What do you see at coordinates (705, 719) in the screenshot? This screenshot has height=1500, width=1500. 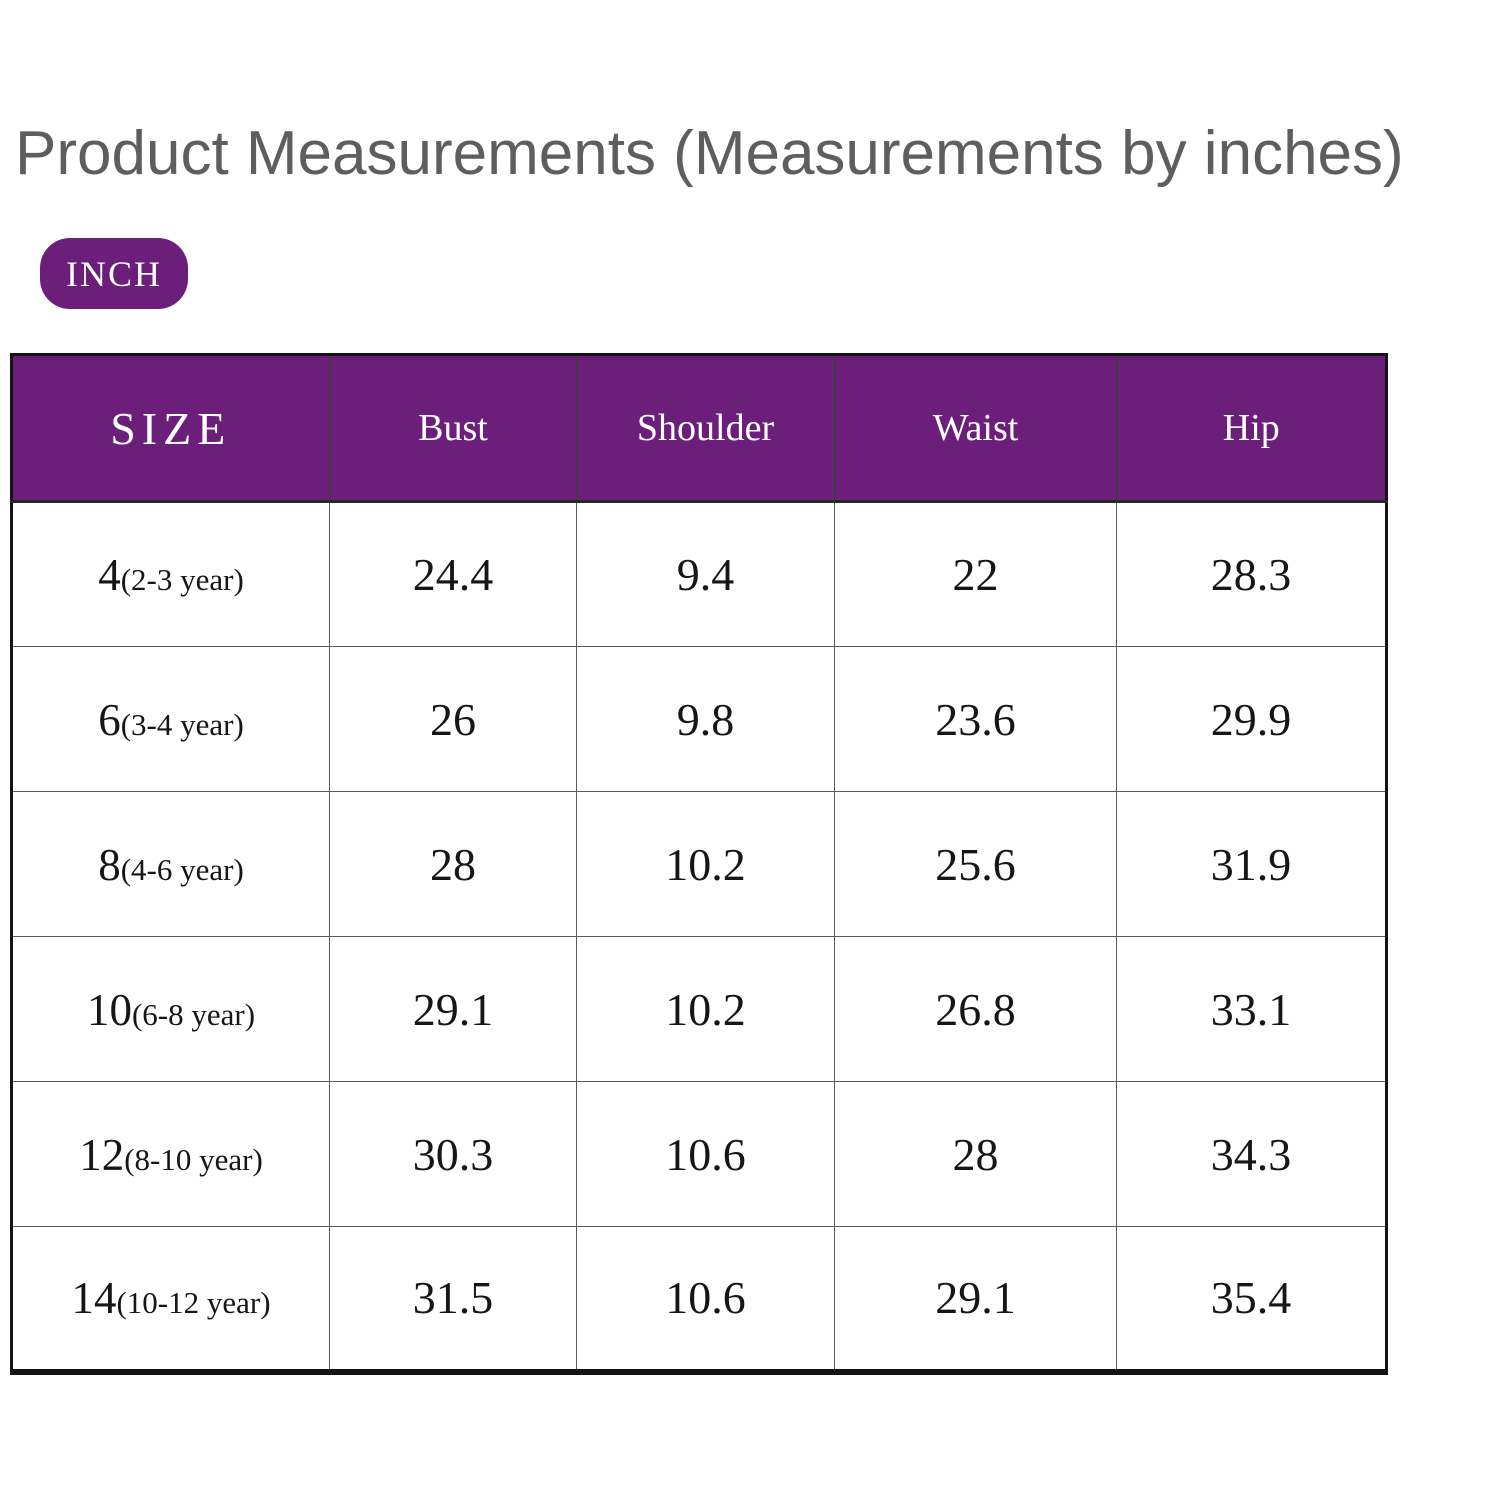 I see `shoulder-value-cell: 9.8` at bounding box center [705, 719].